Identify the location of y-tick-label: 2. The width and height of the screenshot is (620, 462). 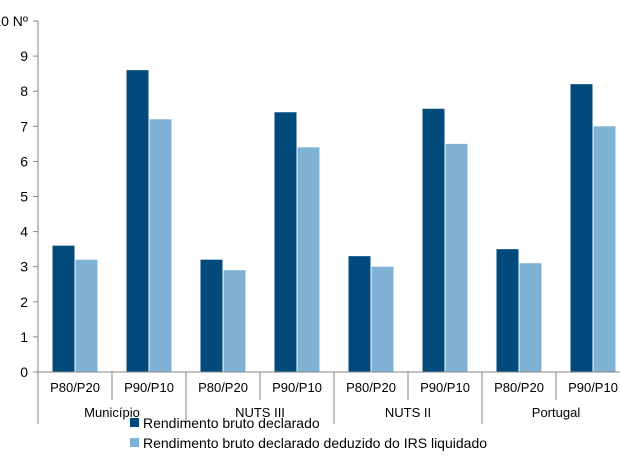
(24, 302).